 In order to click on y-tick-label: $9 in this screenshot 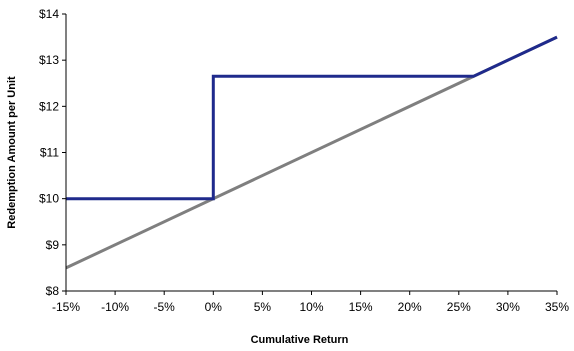, I will do `click(53, 245)`.